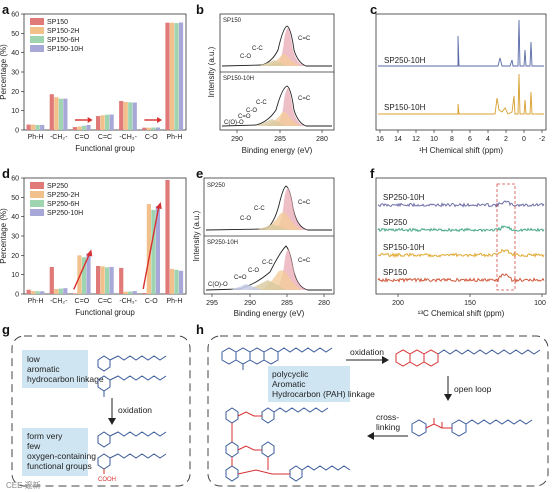 Image resolution: width=554 pixels, height=493 pixels. I want to click on panel-d-legend-label: SP250-10H, so click(65, 213).